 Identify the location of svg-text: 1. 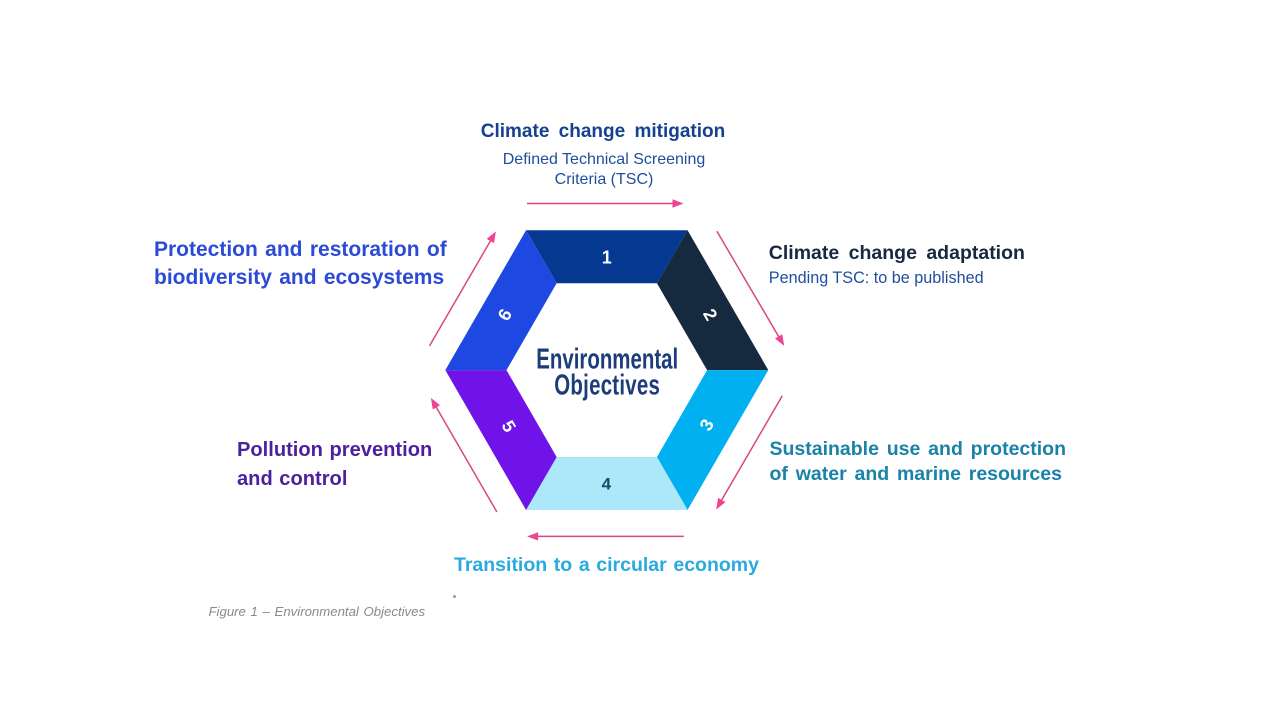
(607, 257).